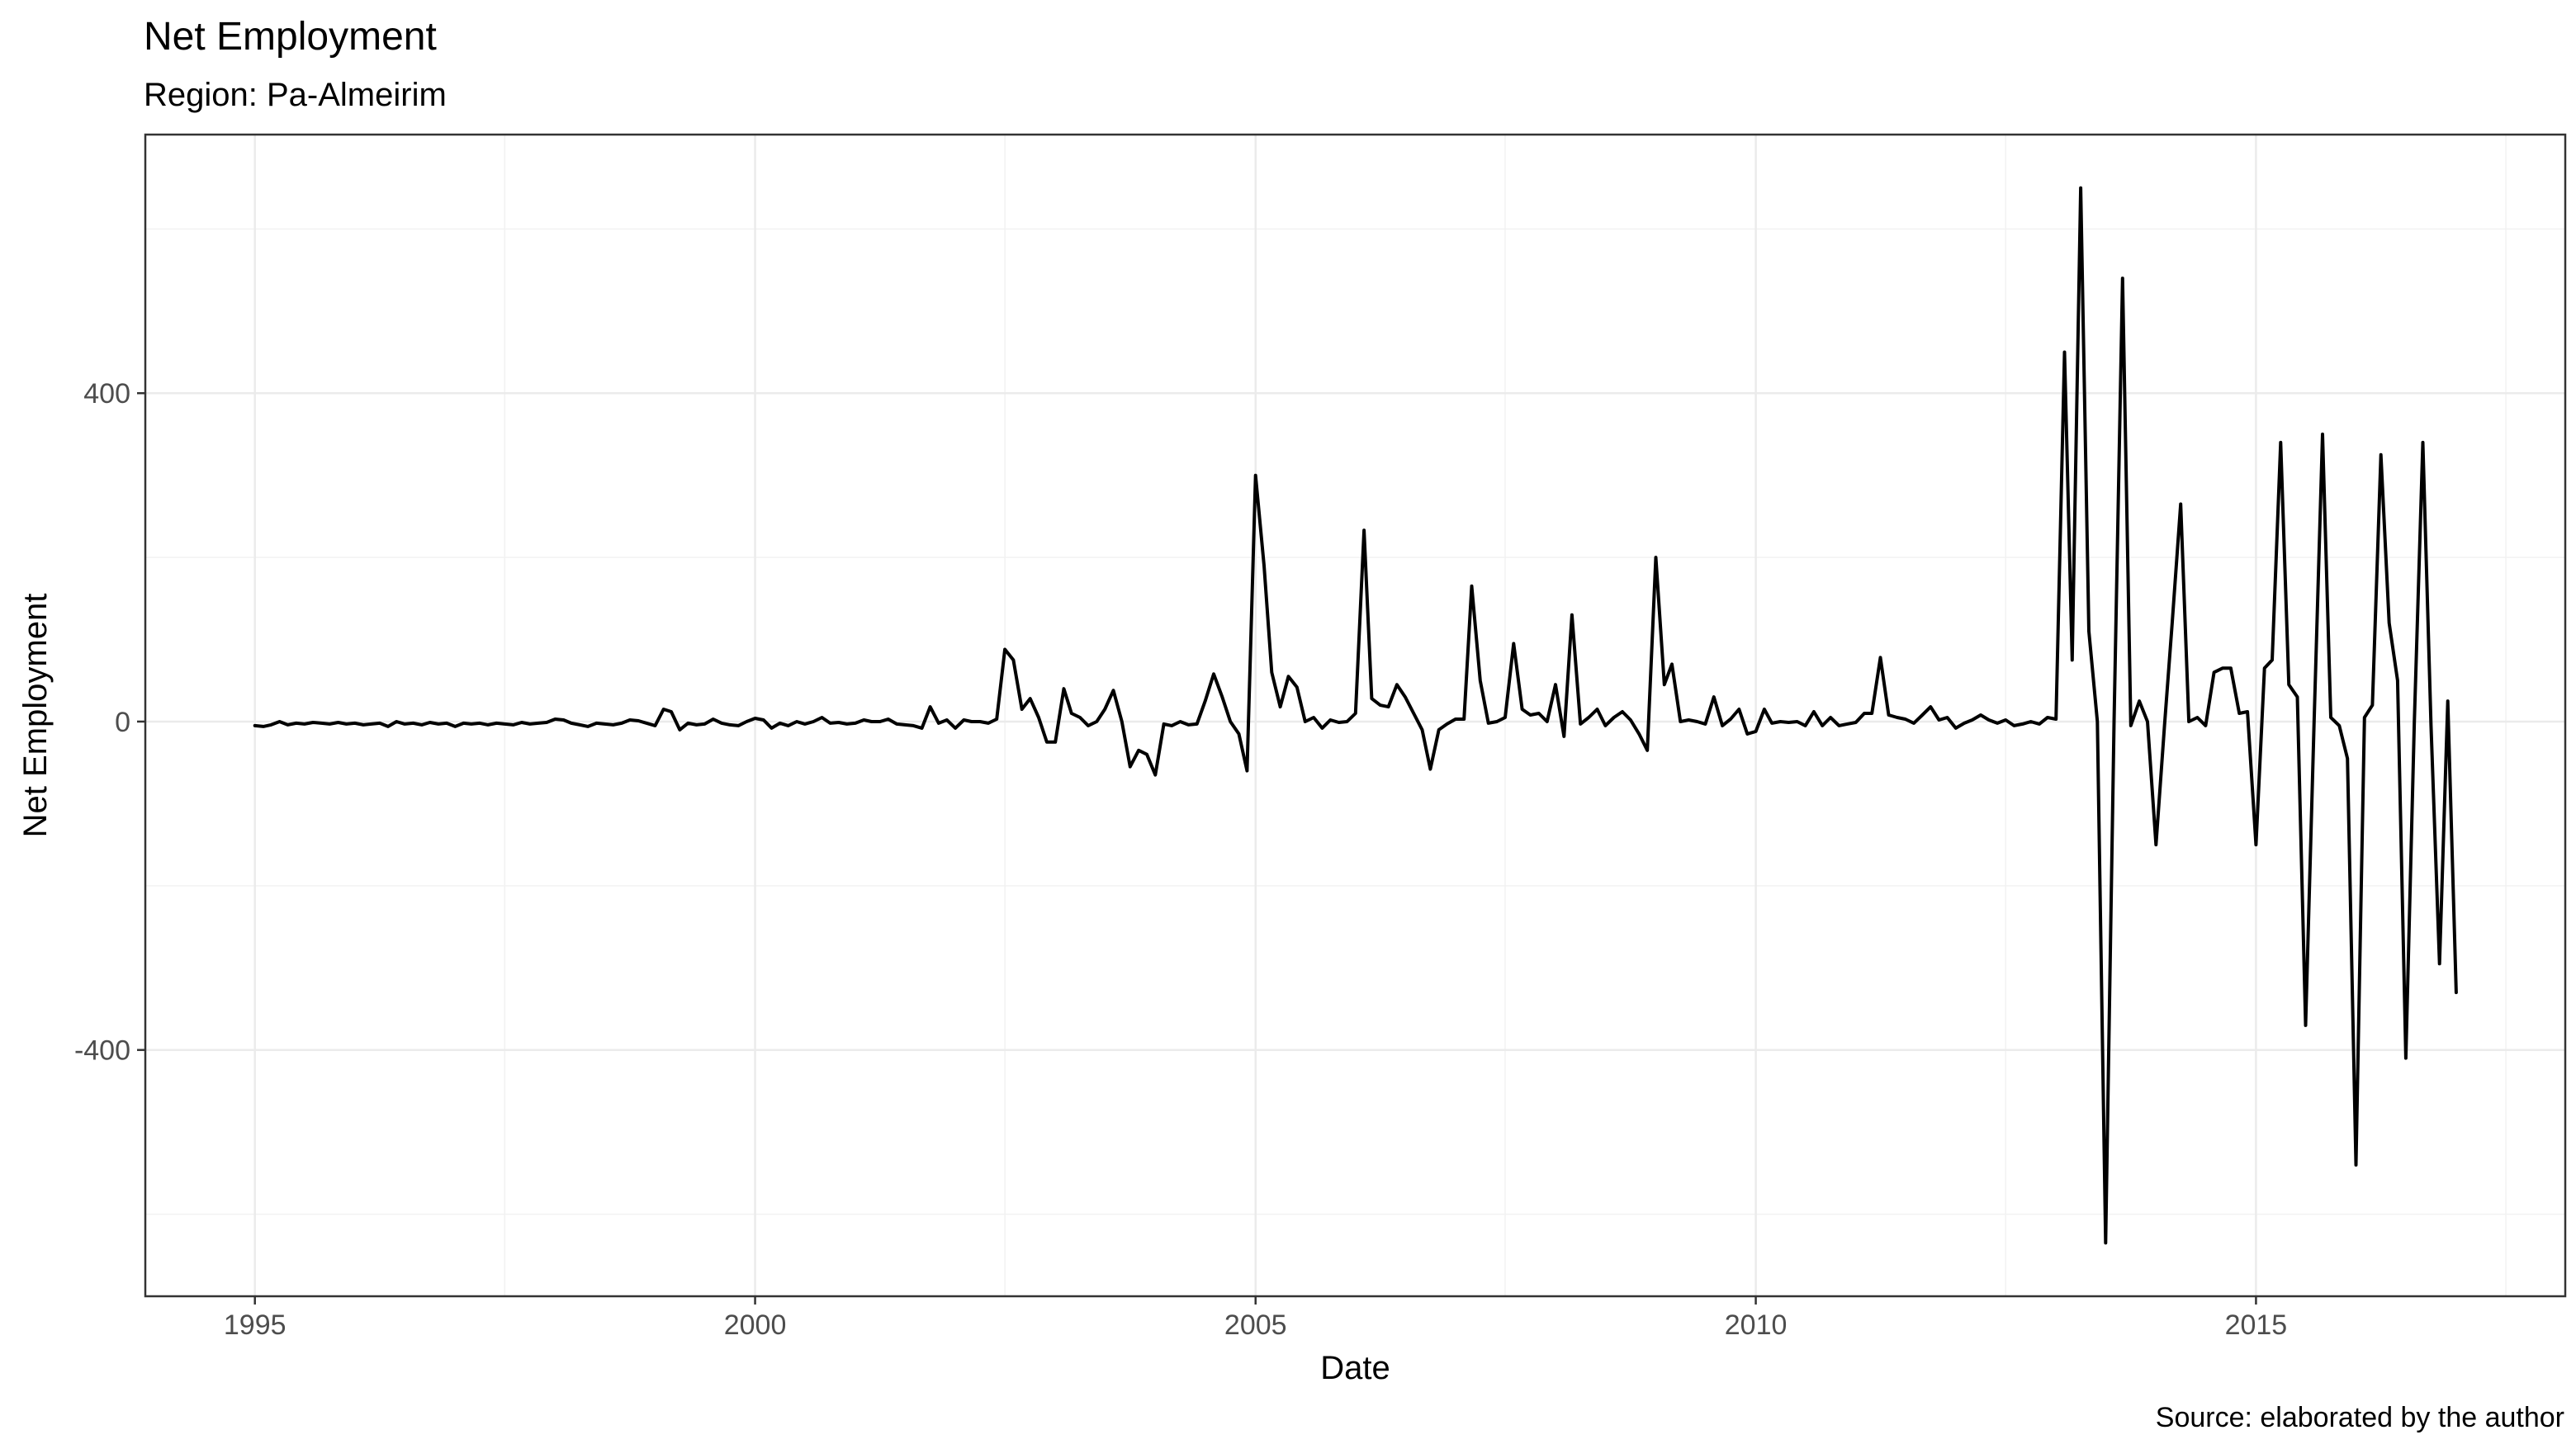 This screenshot has width=2576, height=1449. Describe the element at coordinates (109, 722) in the screenshot. I see `y-axis: 400 0 -400` at that location.